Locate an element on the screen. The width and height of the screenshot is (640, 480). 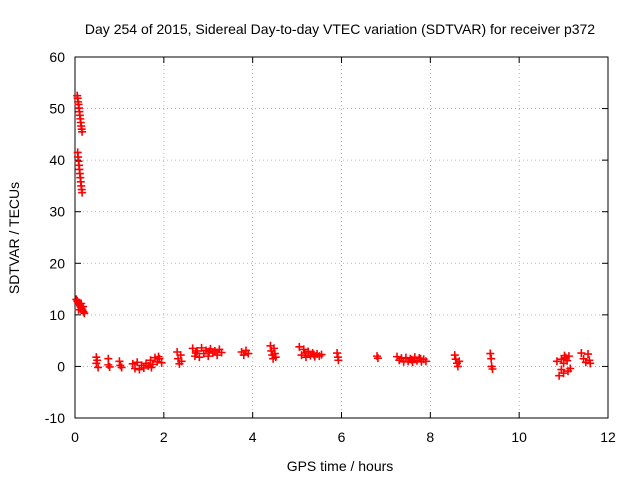
x-tick-label: 6 is located at coordinates (342, 437).